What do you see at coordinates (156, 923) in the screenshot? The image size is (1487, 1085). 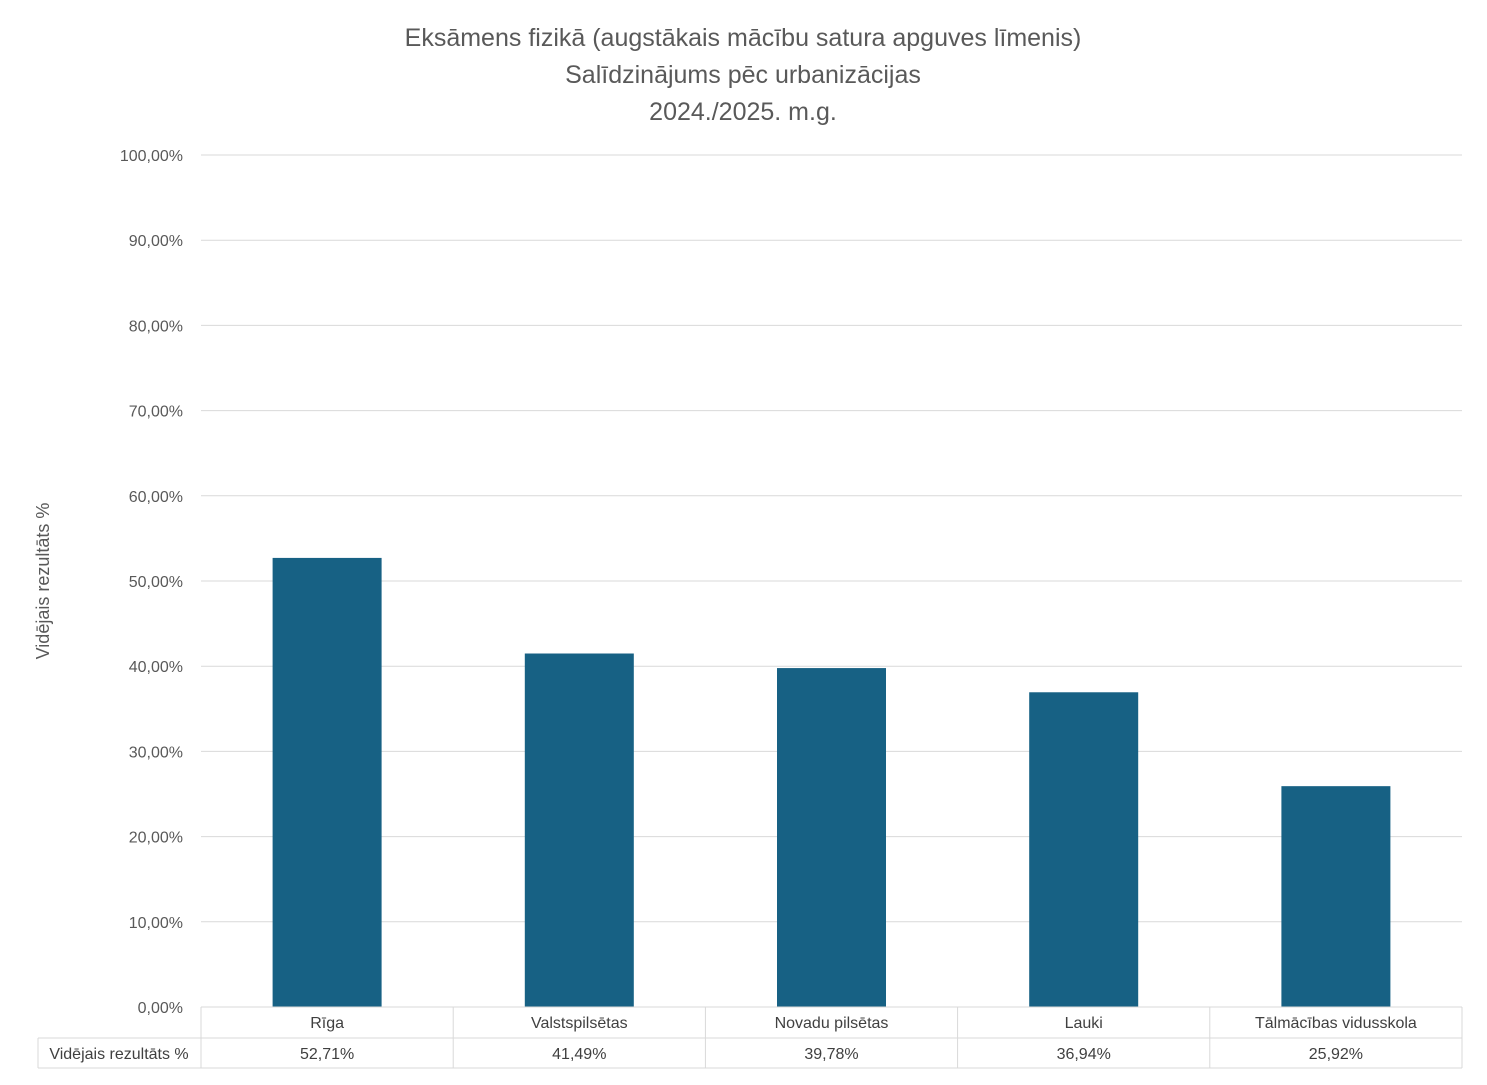 I see `y-tick-label: 10,00%` at bounding box center [156, 923].